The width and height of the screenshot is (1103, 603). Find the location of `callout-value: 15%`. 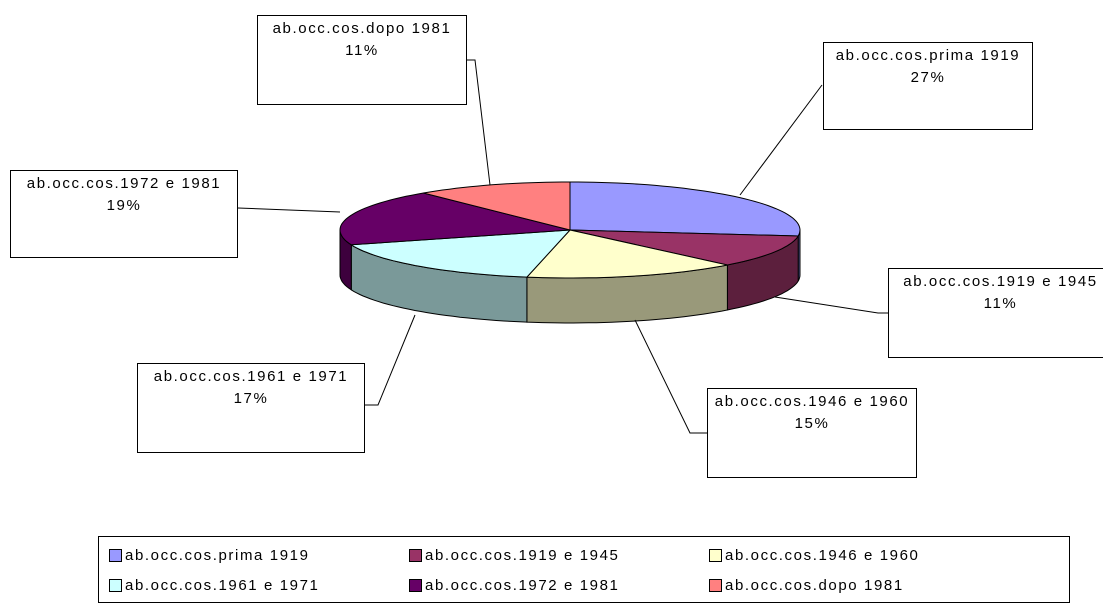

callout-value: 15% is located at coordinates (812, 423).